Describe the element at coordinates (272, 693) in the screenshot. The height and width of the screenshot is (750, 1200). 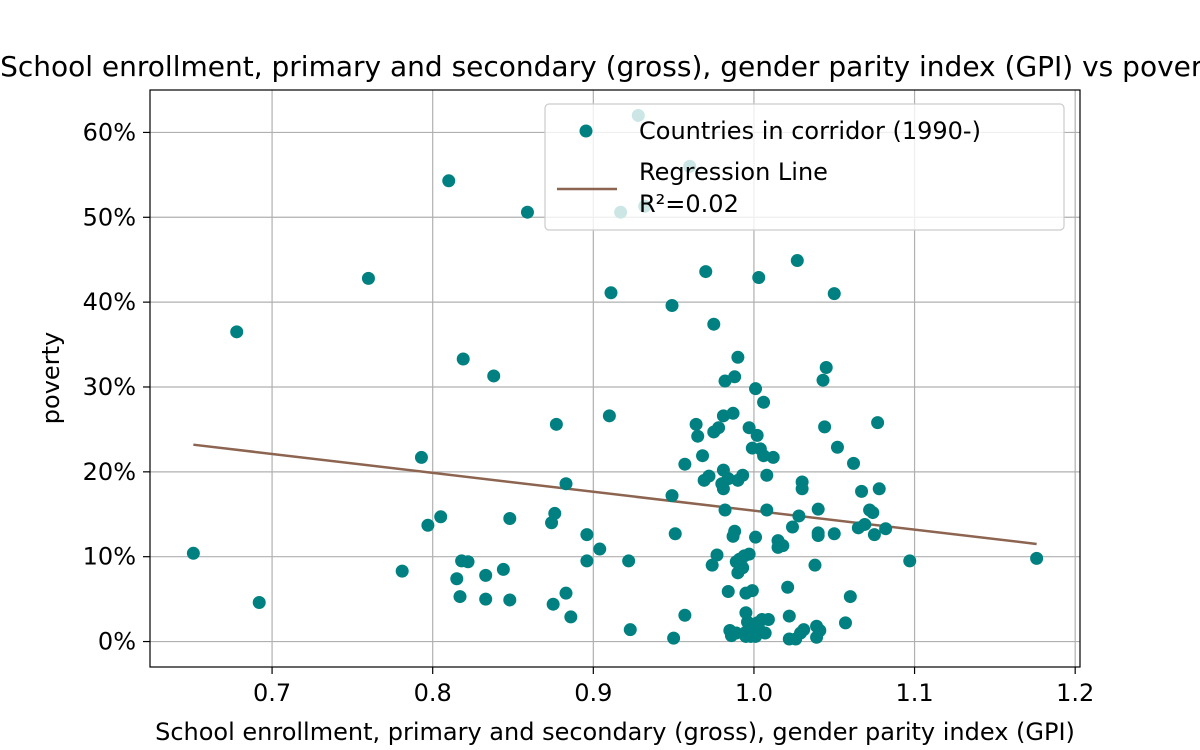
I see `x-tick-label: 0.7` at that location.